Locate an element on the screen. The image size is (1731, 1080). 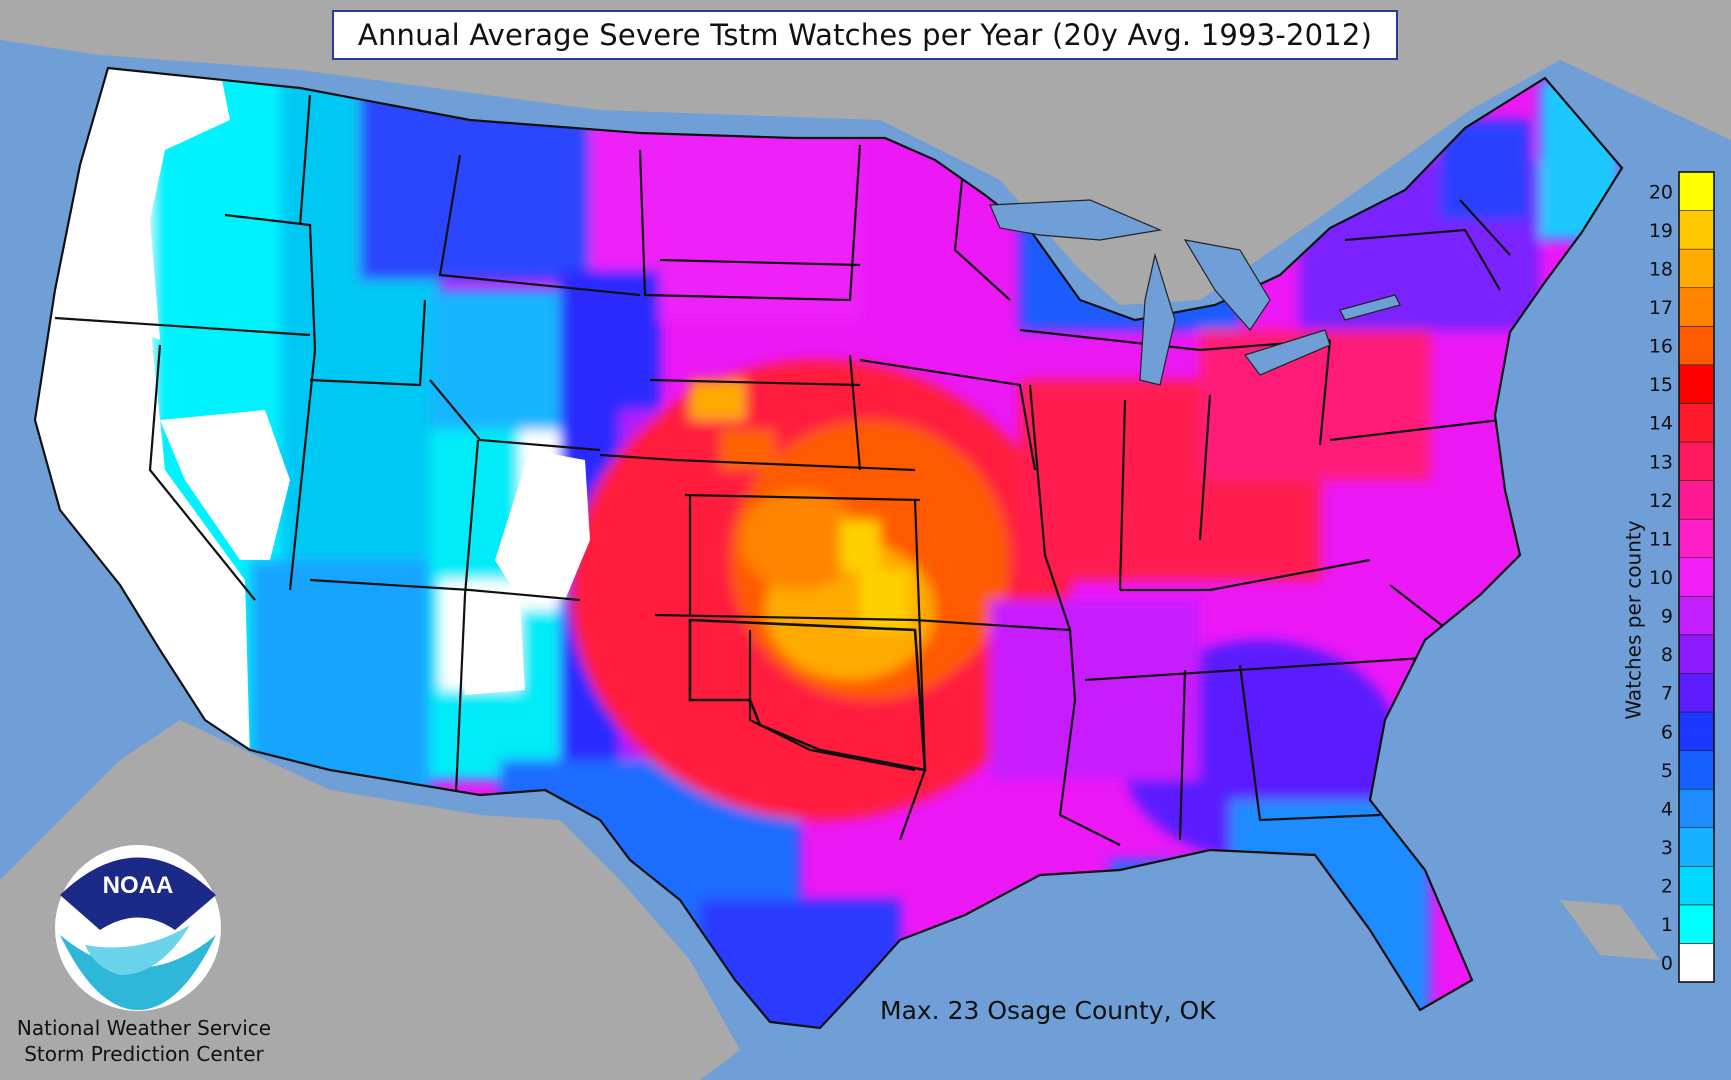
noaa-logo-text: NOAA is located at coordinates (138, 885).